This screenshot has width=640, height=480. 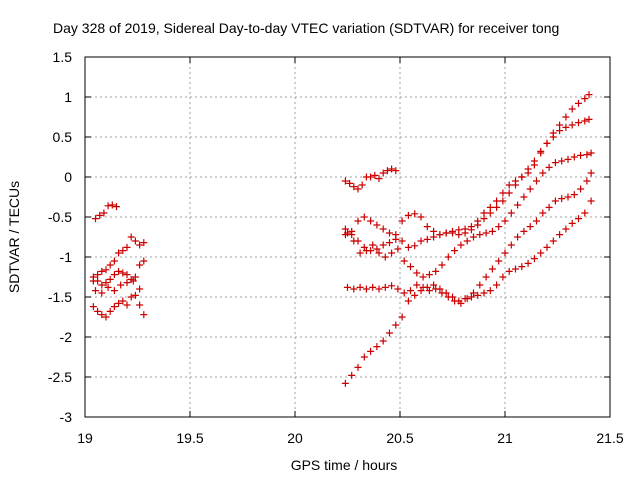 I want to click on x-tick-label: 21.5, so click(x=609, y=438).